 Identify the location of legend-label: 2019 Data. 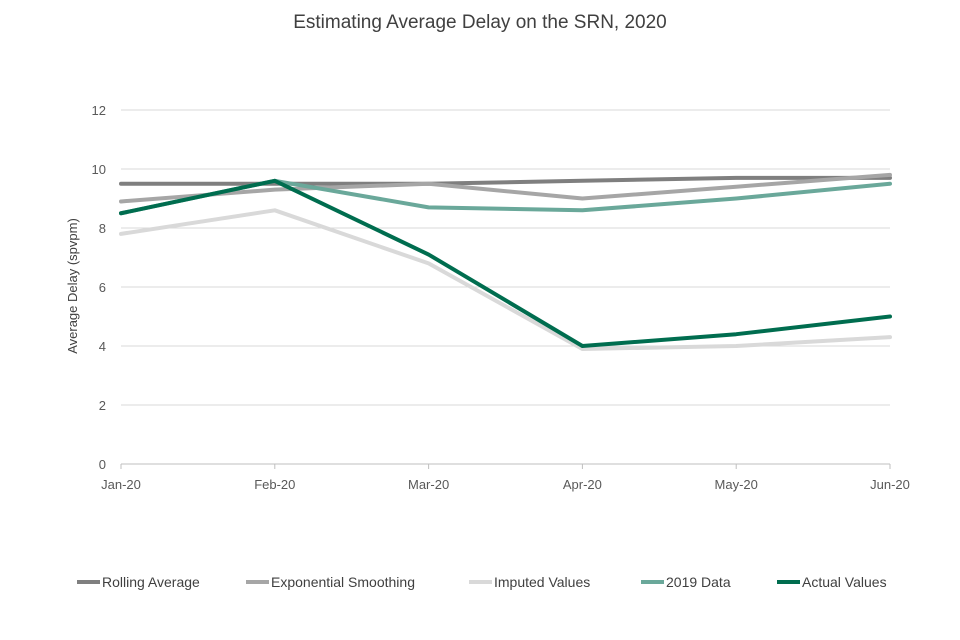
(698, 582).